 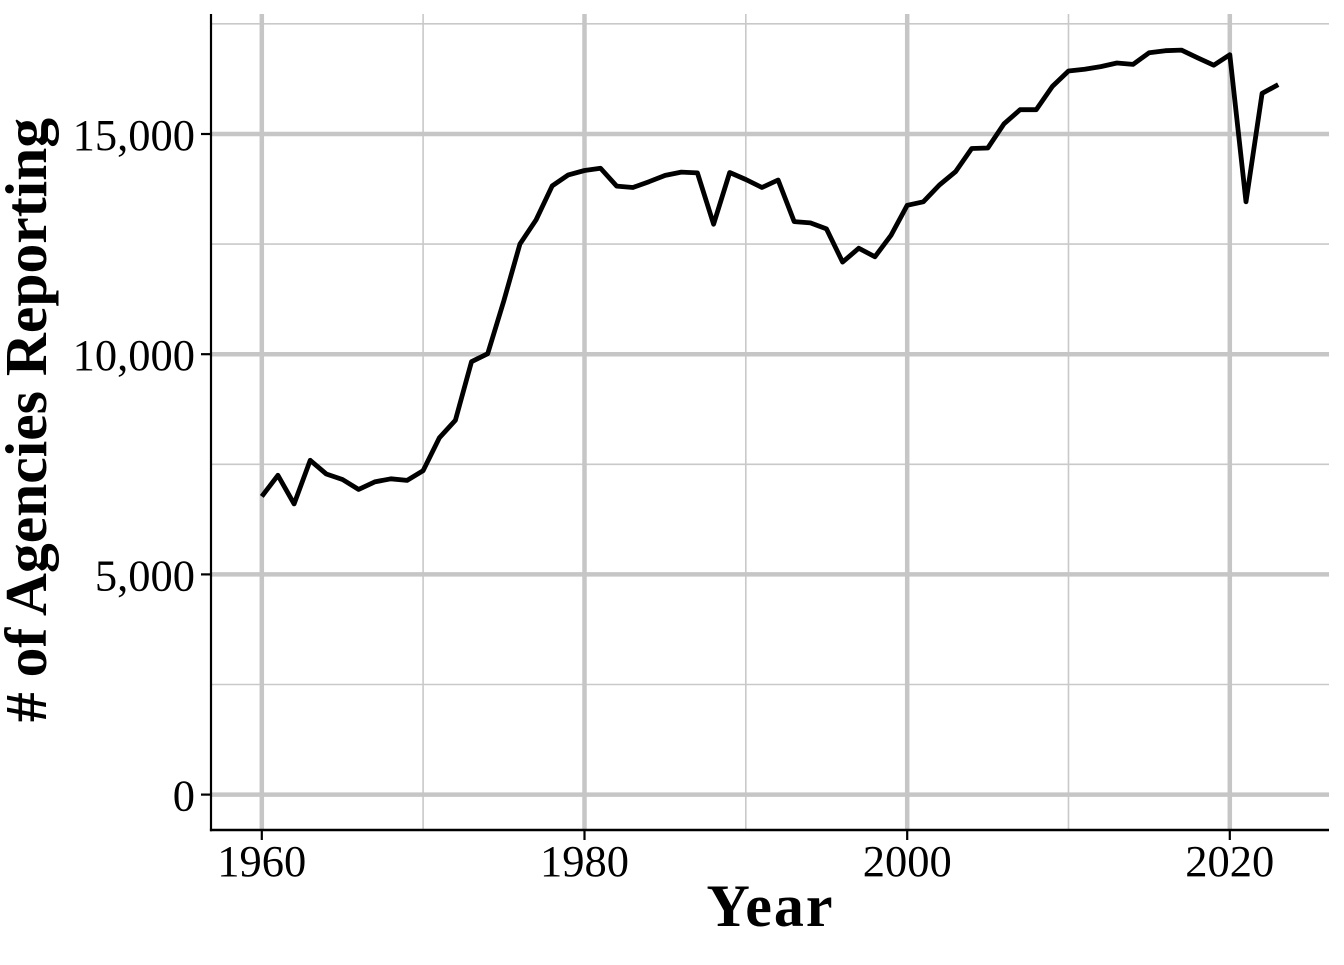 What do you see at coordinates (771, 906) in the screenshot?
I see `svg-text: Year` at bounding box center [771, 906].